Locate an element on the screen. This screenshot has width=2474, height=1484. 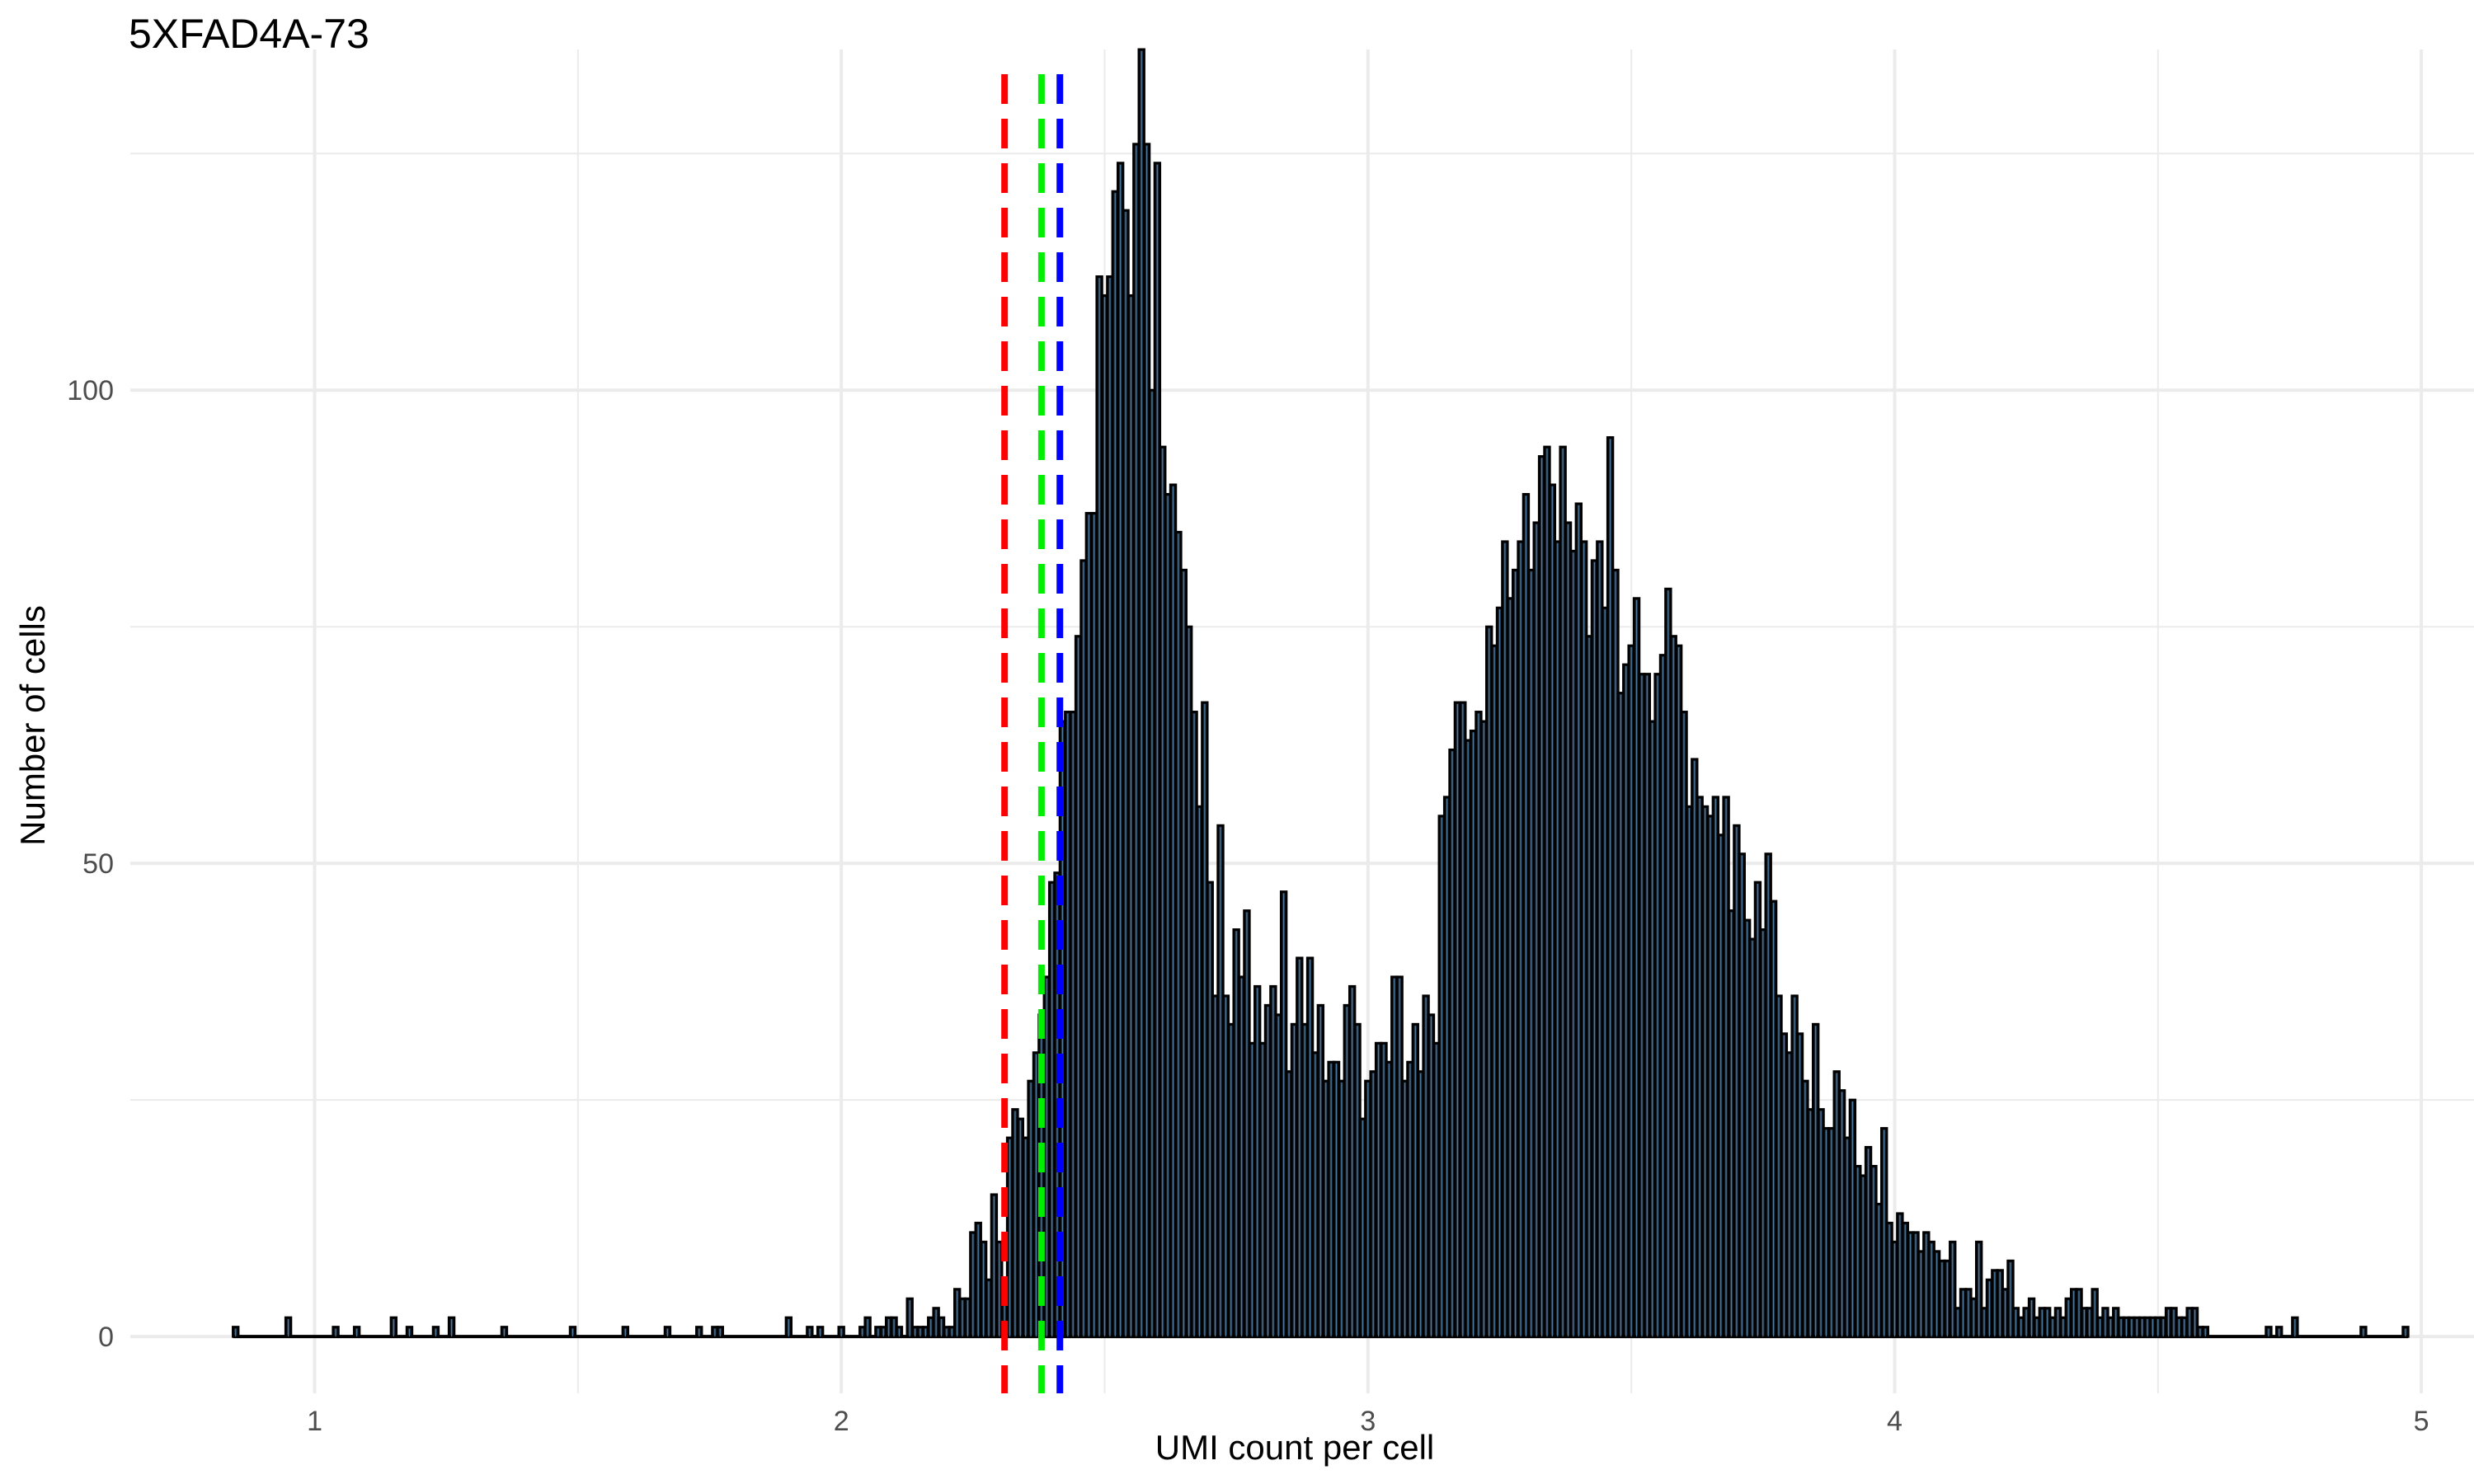
y-tick-label: 100 is located at coordinates (90, 390).